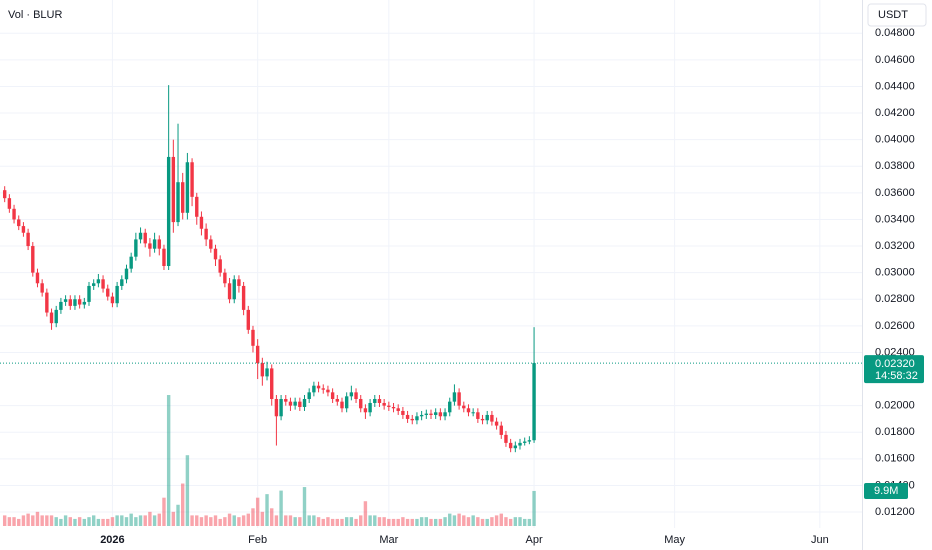 This screenshot has height=550, width=932. What do you see at coordinates (895, 432) in the screenshot?
I see `y-tick-label: 0.01800` at bounding box center [895, 432].